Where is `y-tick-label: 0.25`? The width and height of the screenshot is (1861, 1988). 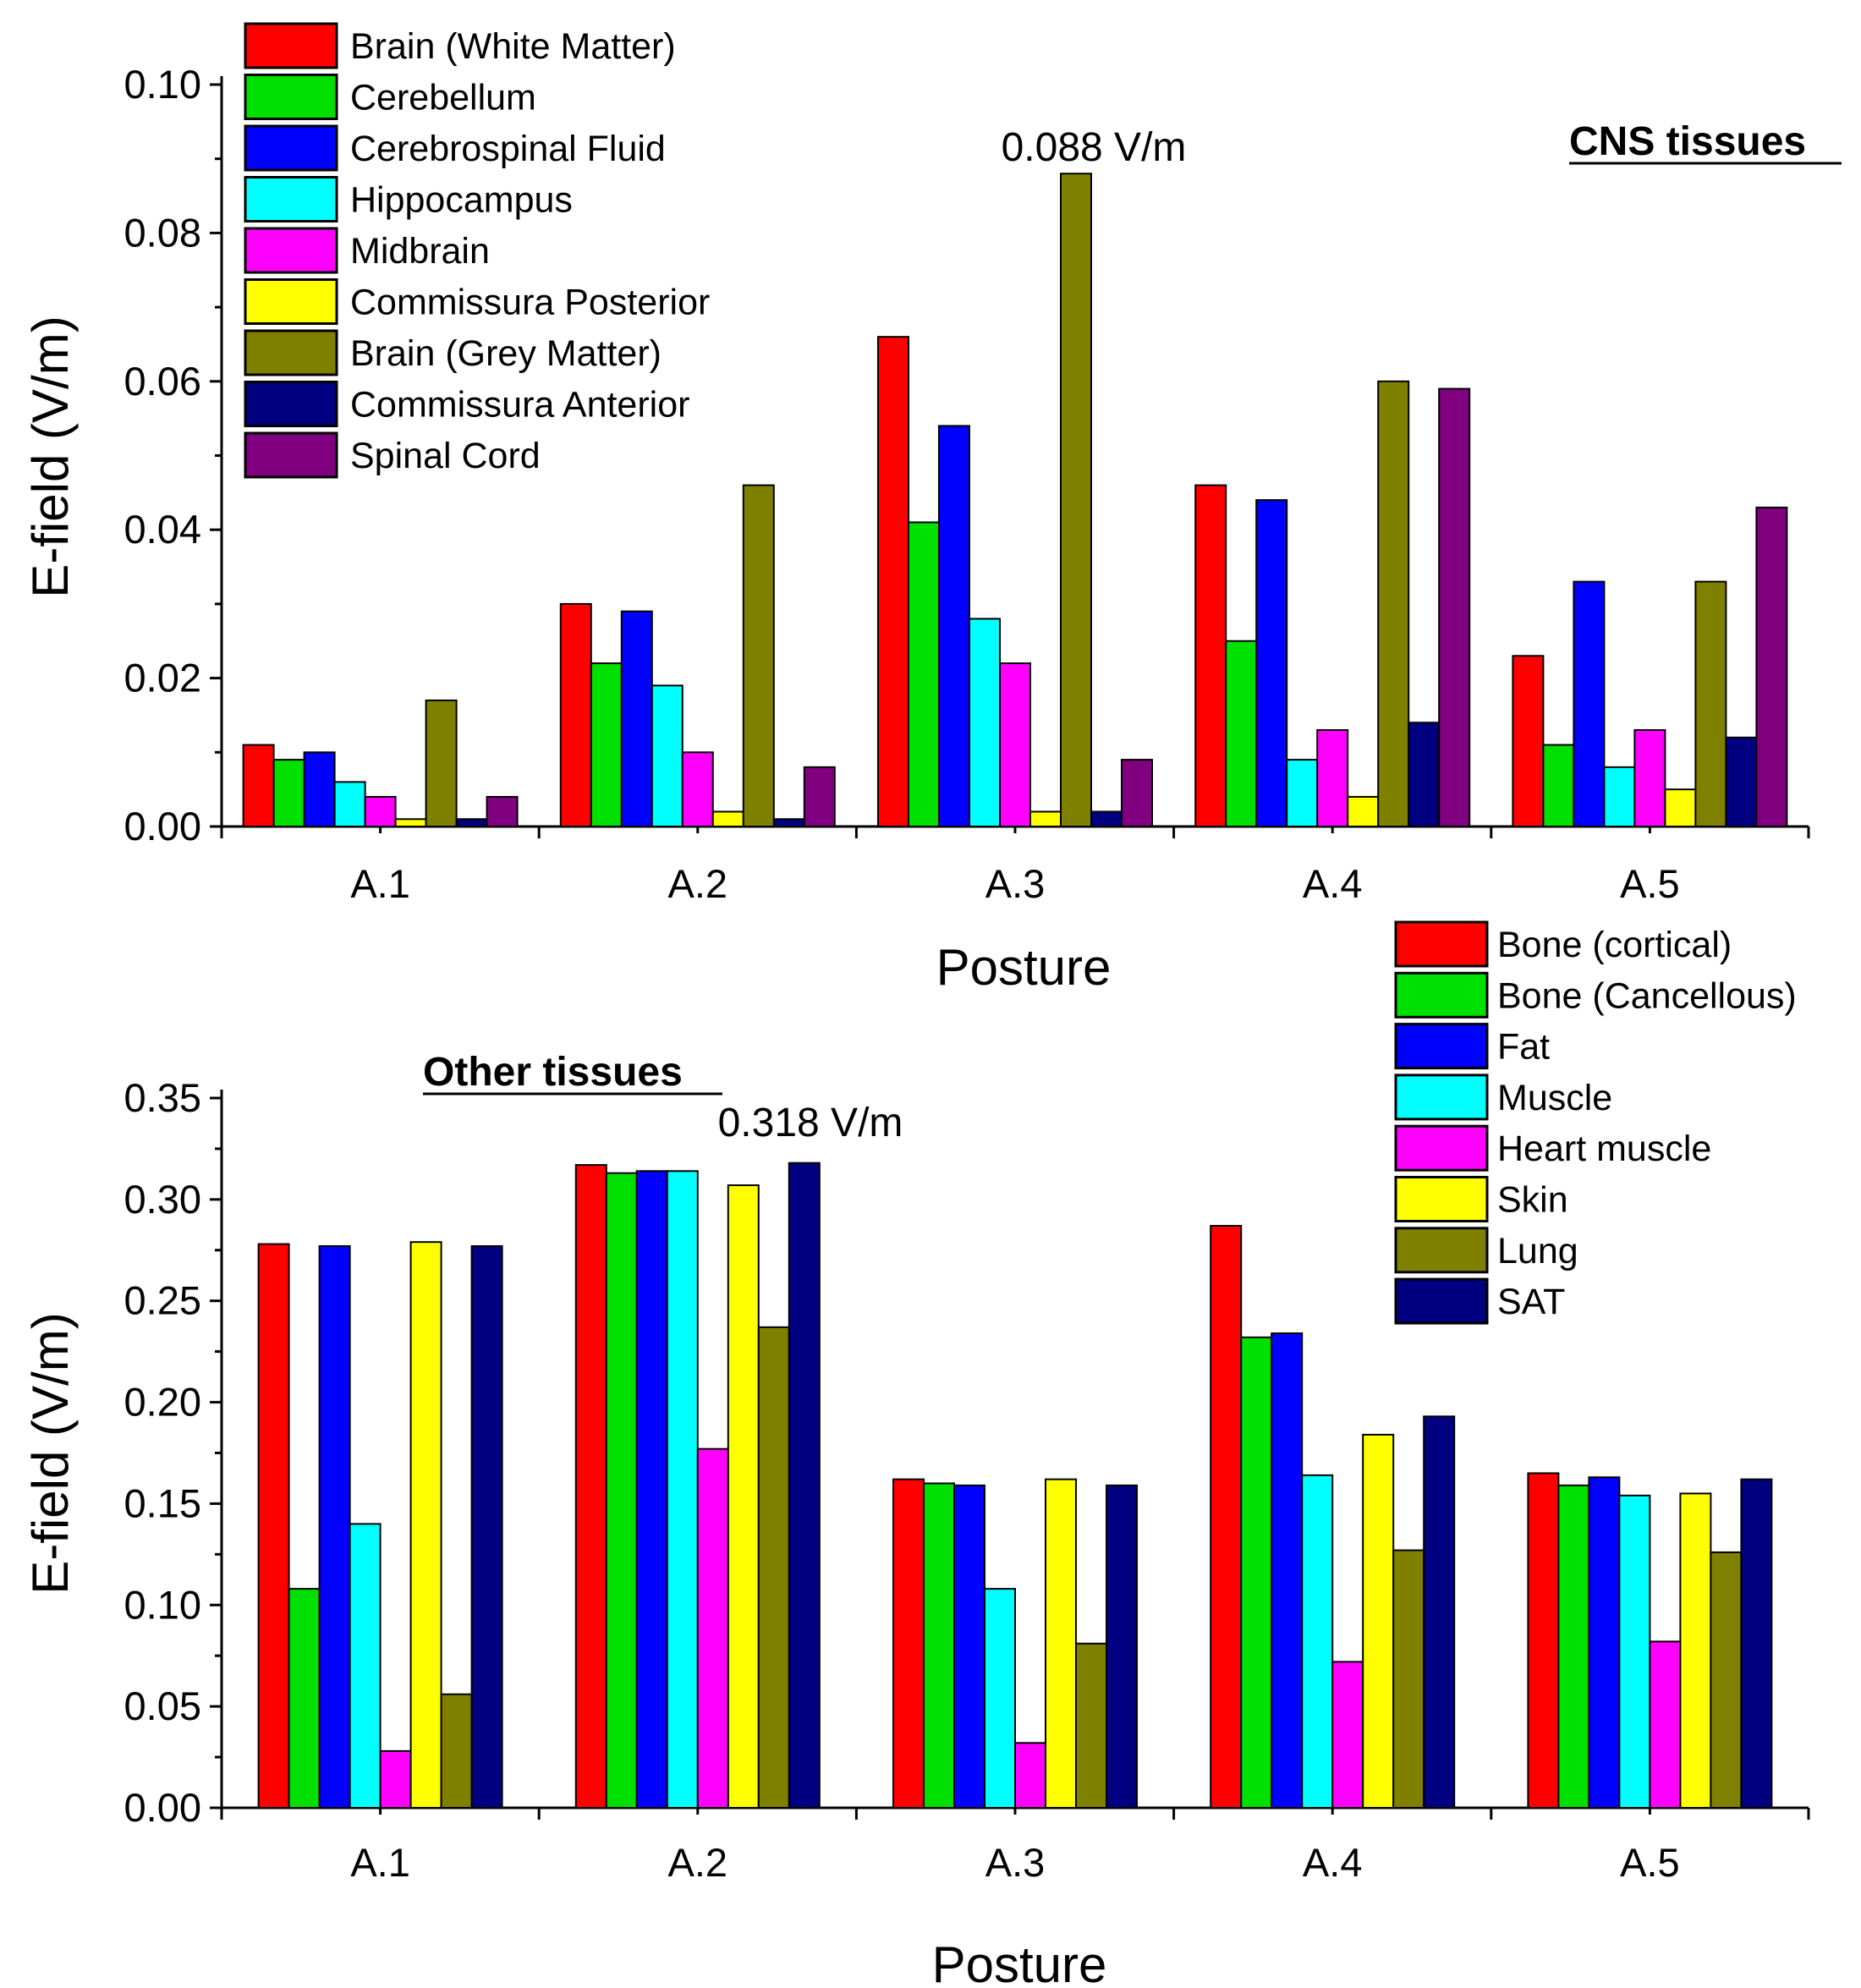 y-tick-label: 0.25 is located at coordinates (162, 1300).